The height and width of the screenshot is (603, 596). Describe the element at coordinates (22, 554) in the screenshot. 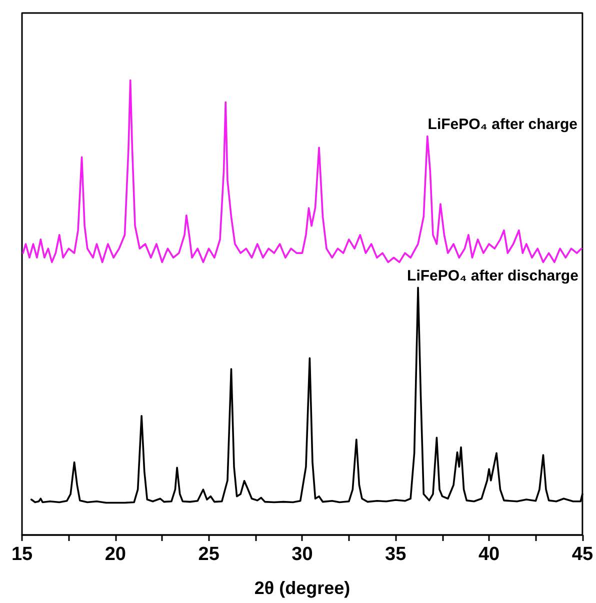

I see `x-tick-label: 15` at that location.